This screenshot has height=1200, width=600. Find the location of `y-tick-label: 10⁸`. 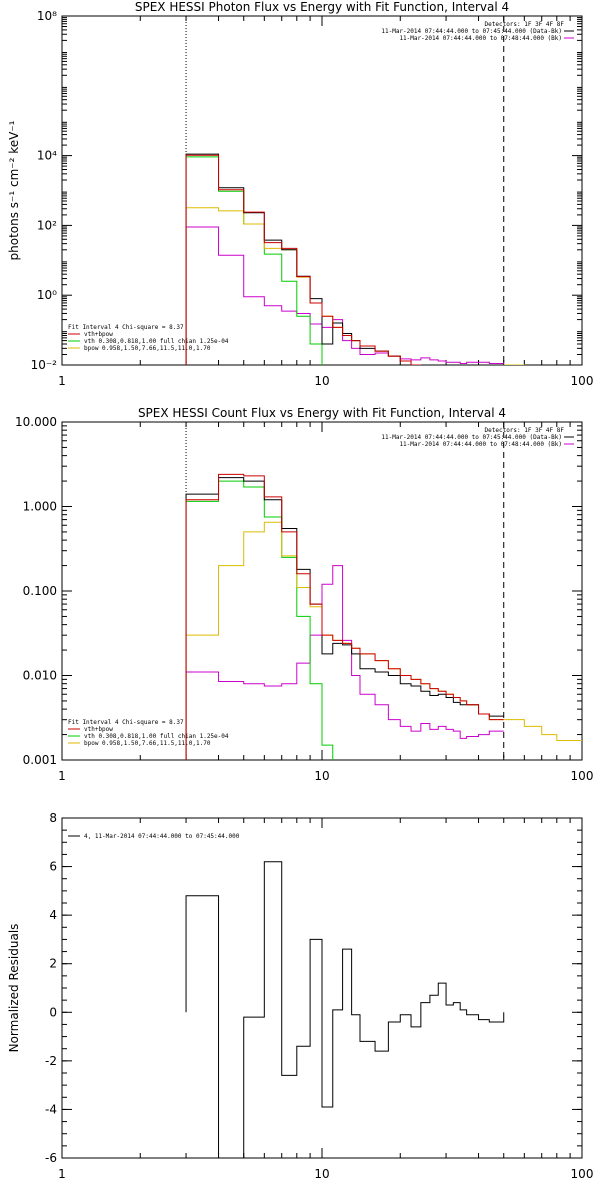

y-tick-label: 10⁸ is located at coordinates (47, 16).